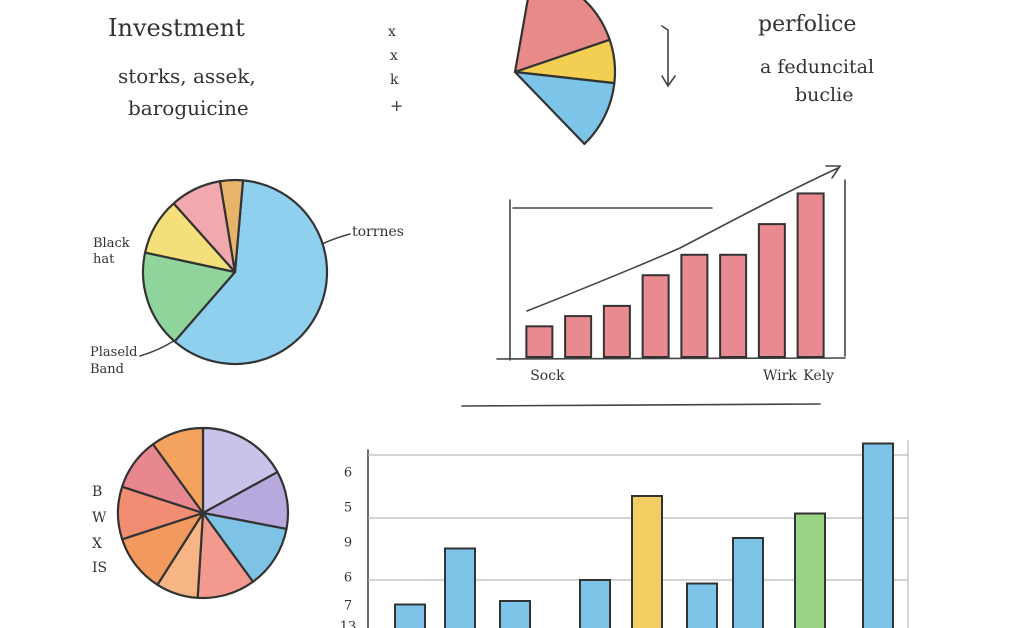 The height and width of the screenshot is (628, 1024). What do you see at coordinates (397, 105) in the screenshot?
I see `mark: +` at bounding box center [397, 105].